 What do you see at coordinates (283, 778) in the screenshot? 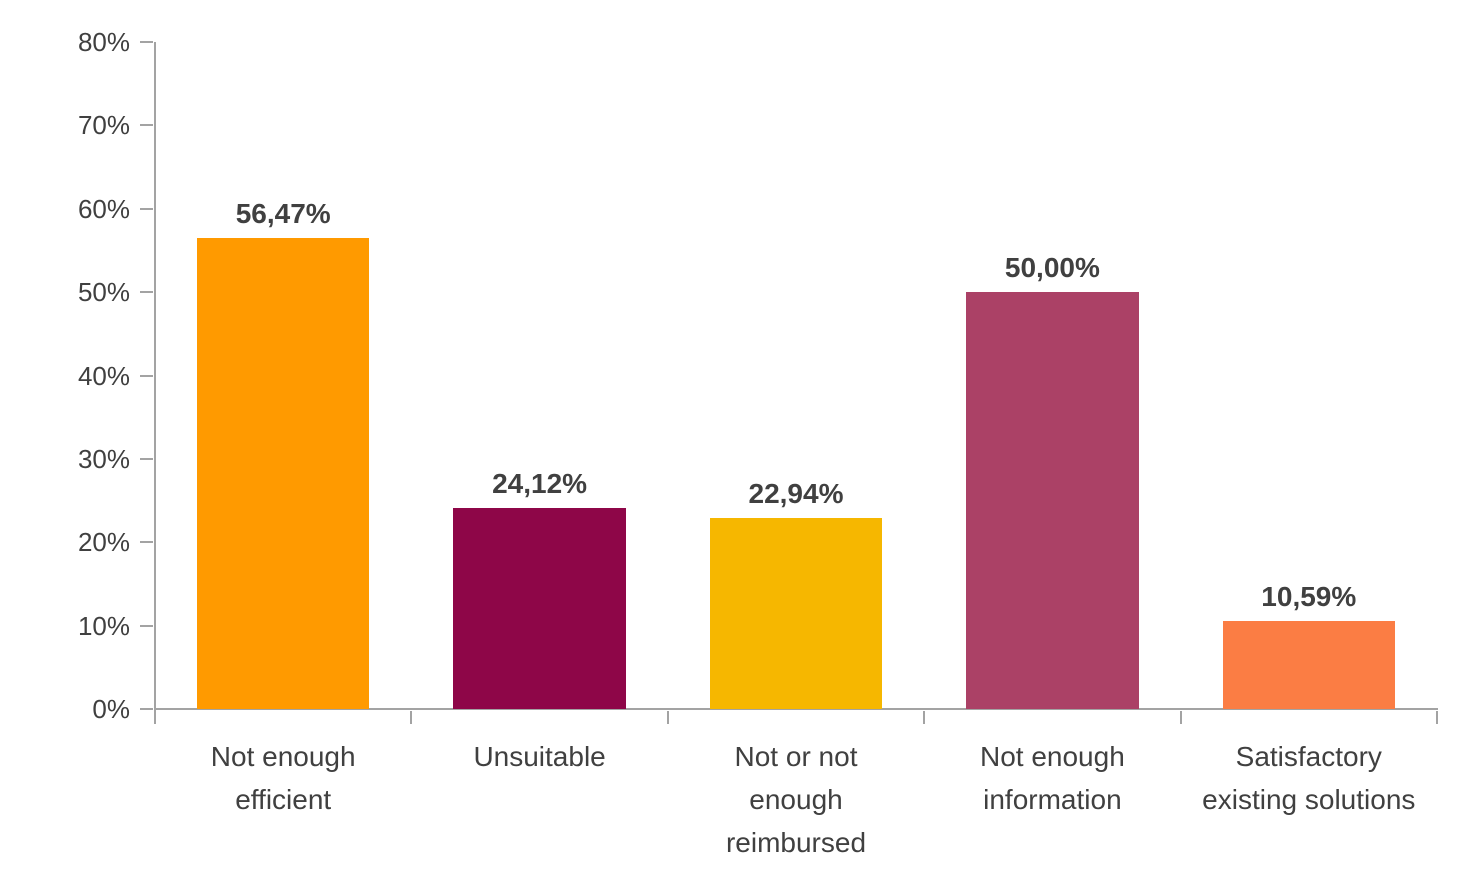
I see `category-label: Not enough efficient` at bounding box center [283, 778].